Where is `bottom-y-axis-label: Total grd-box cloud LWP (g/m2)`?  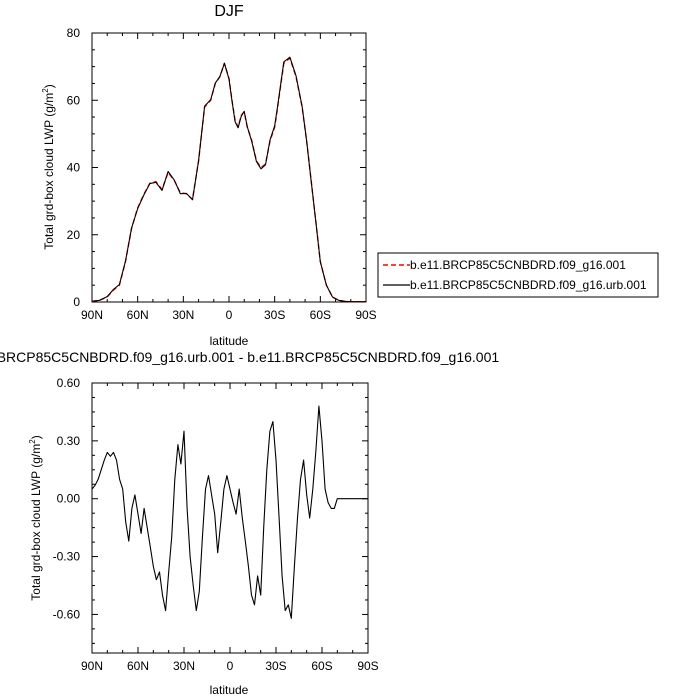 bottom-y-axis-label: Total grd-box cloud LWP (g/m2) is located at coordinates (35, 517).